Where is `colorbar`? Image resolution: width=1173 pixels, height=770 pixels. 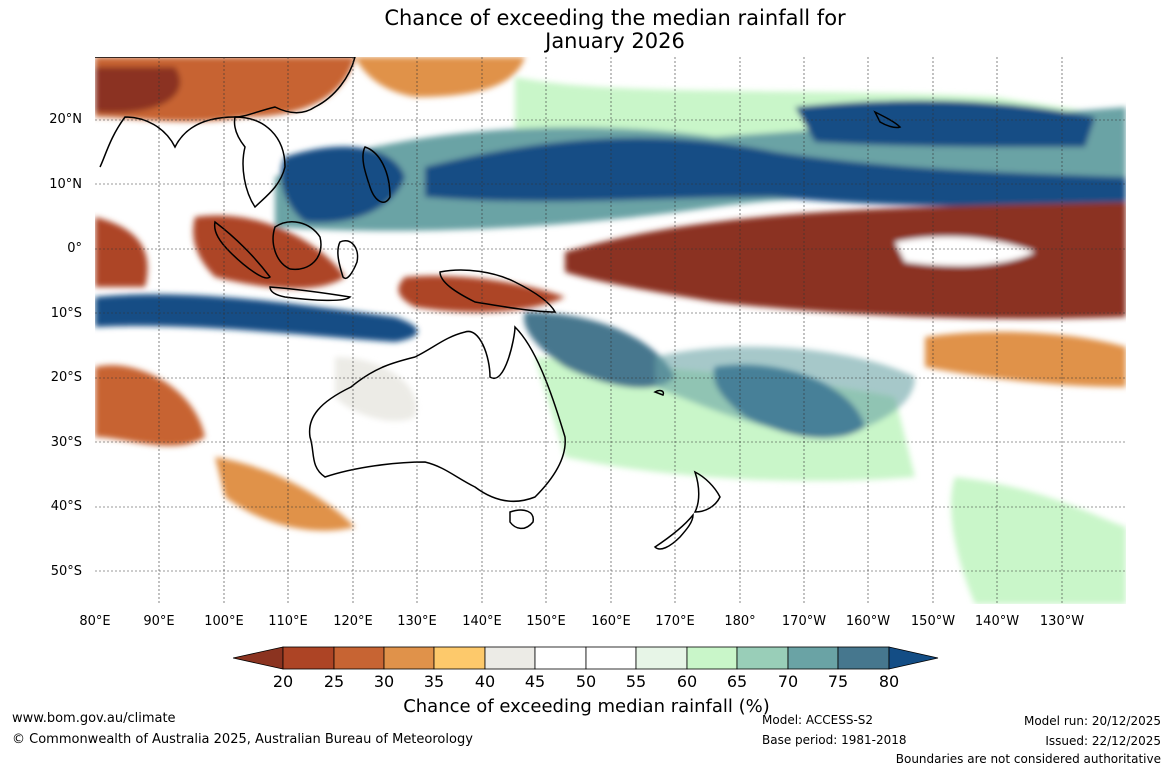 colorbar is located at coordinates (586, 658).